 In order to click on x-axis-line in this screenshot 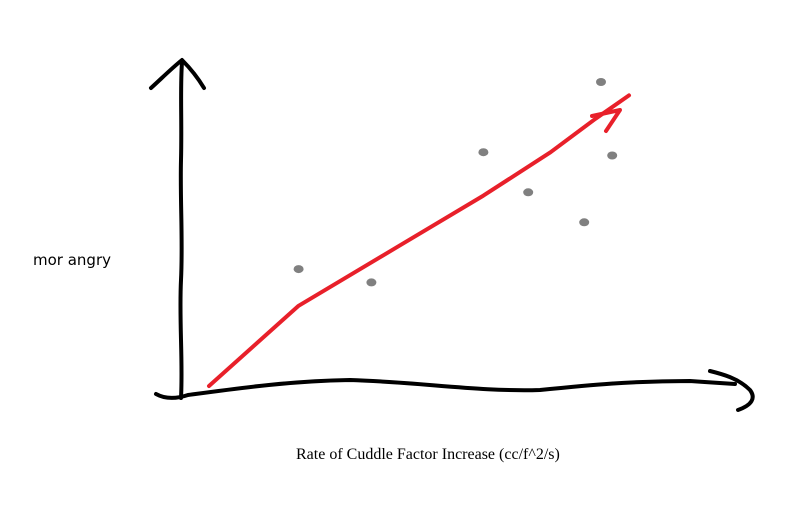, I will do `click(445, 388)`.